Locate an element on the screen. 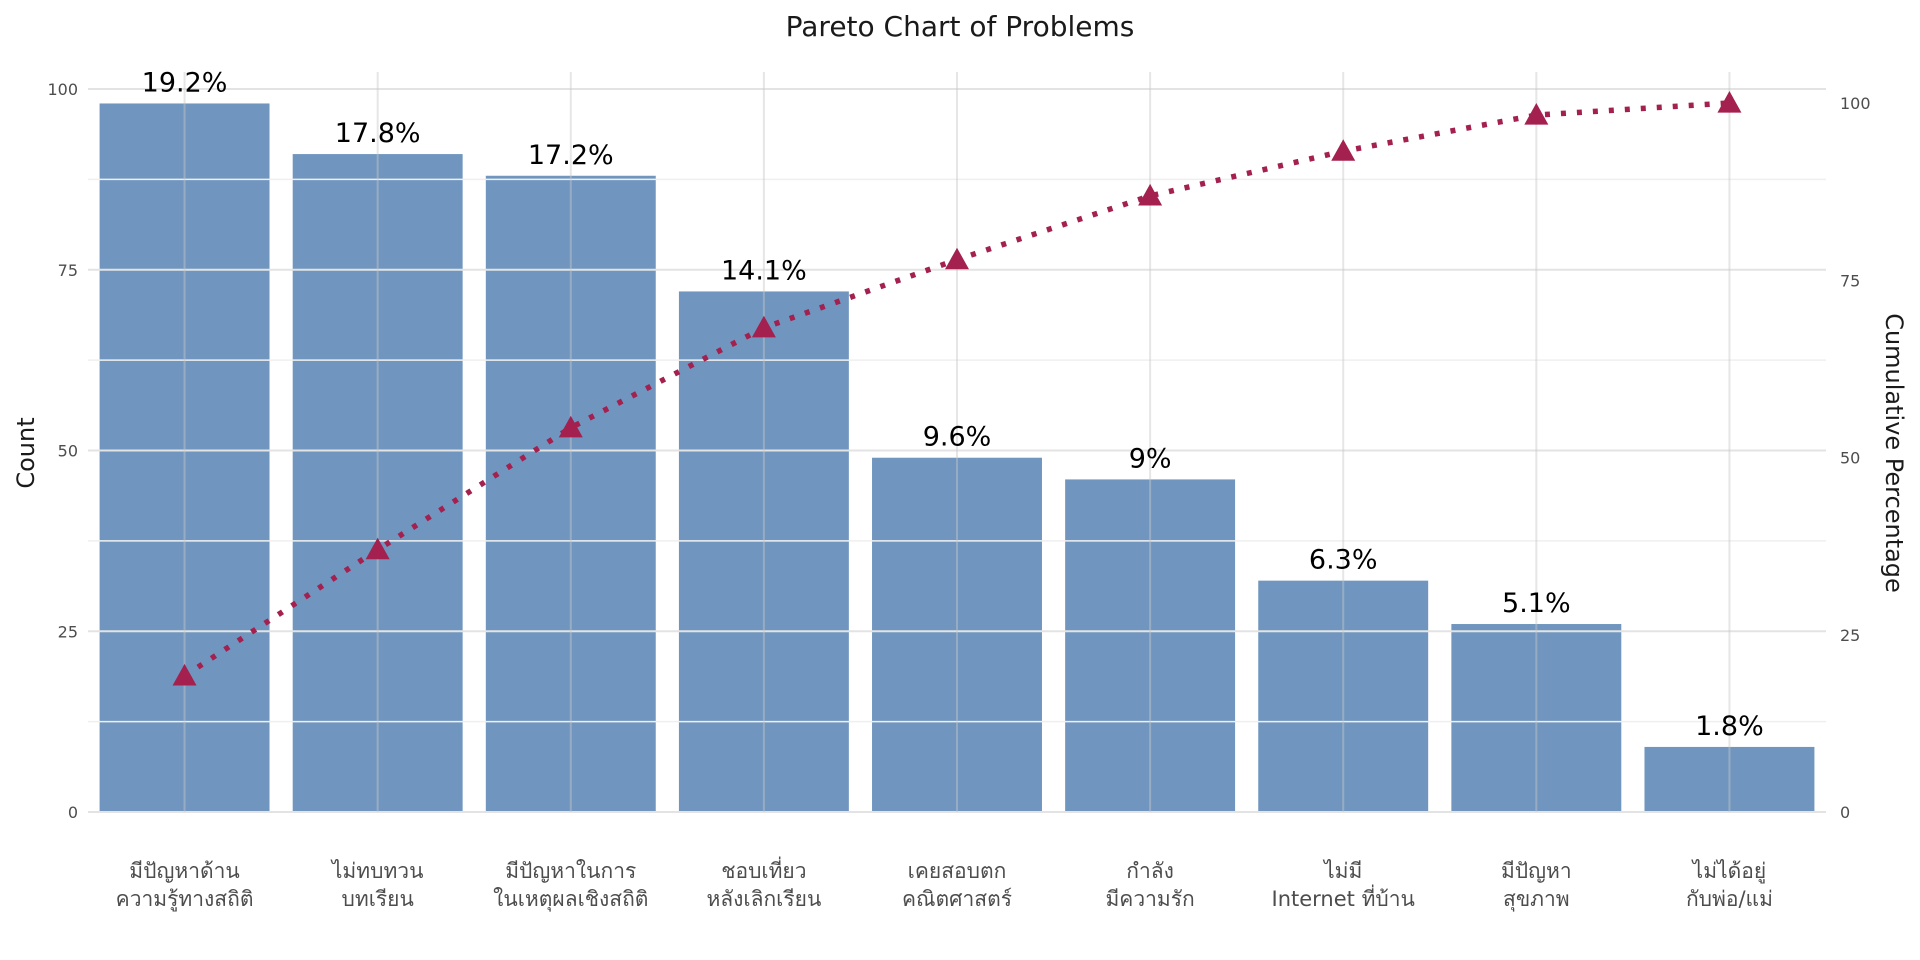 The height and width of the screenshot is (960, 1920). y2-axis-title: Cumulative Percentage is located at coordinates (1894, 453).